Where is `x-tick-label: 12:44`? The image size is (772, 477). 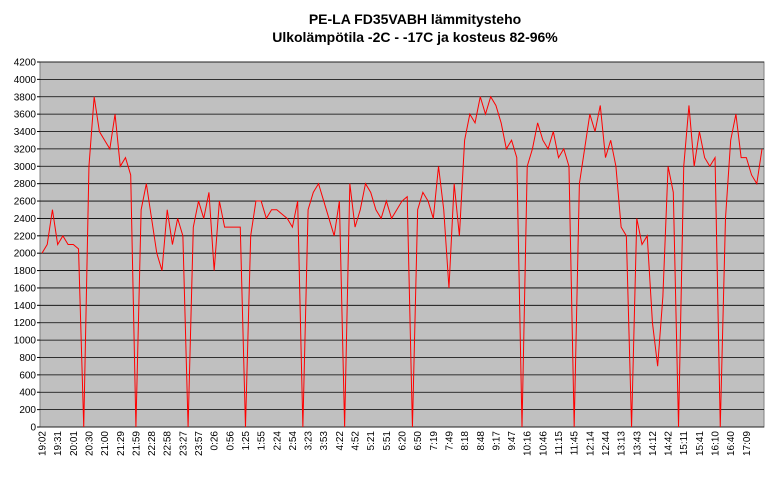
x-tick-label: 12:44 is located at coordinates (606, 443).